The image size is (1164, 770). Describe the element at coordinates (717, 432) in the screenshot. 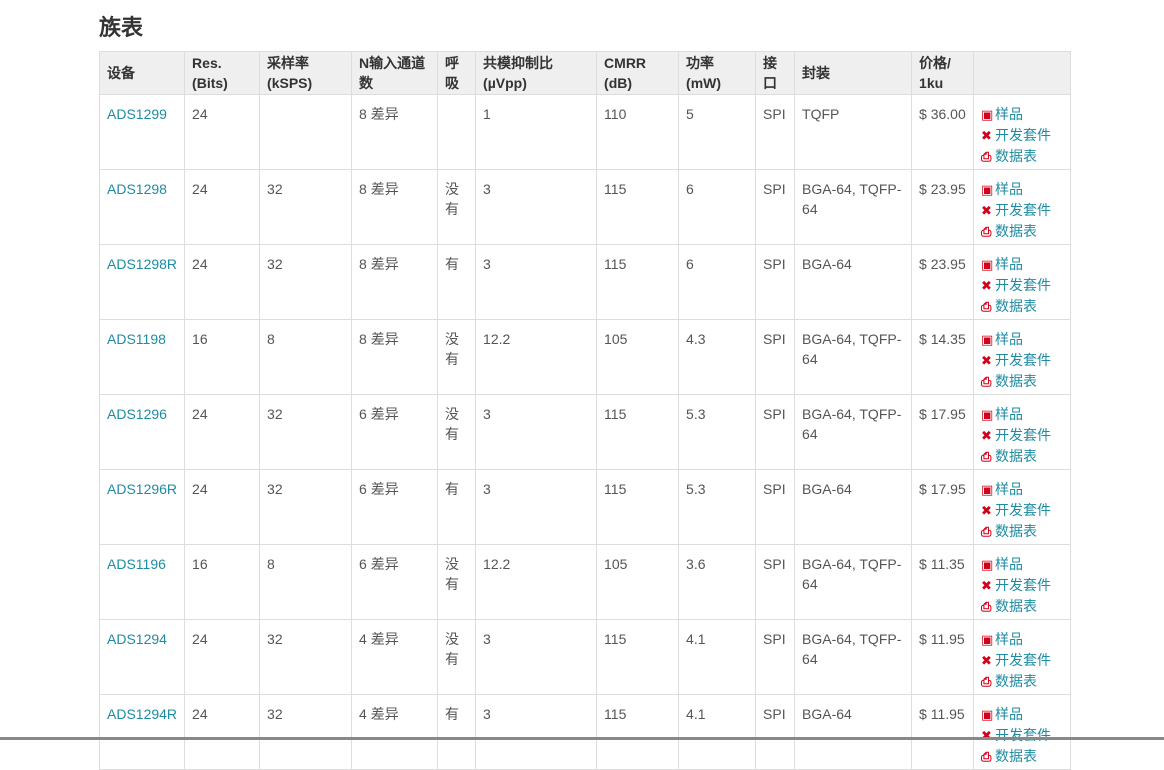

I see `cell: 5.3` at that location.